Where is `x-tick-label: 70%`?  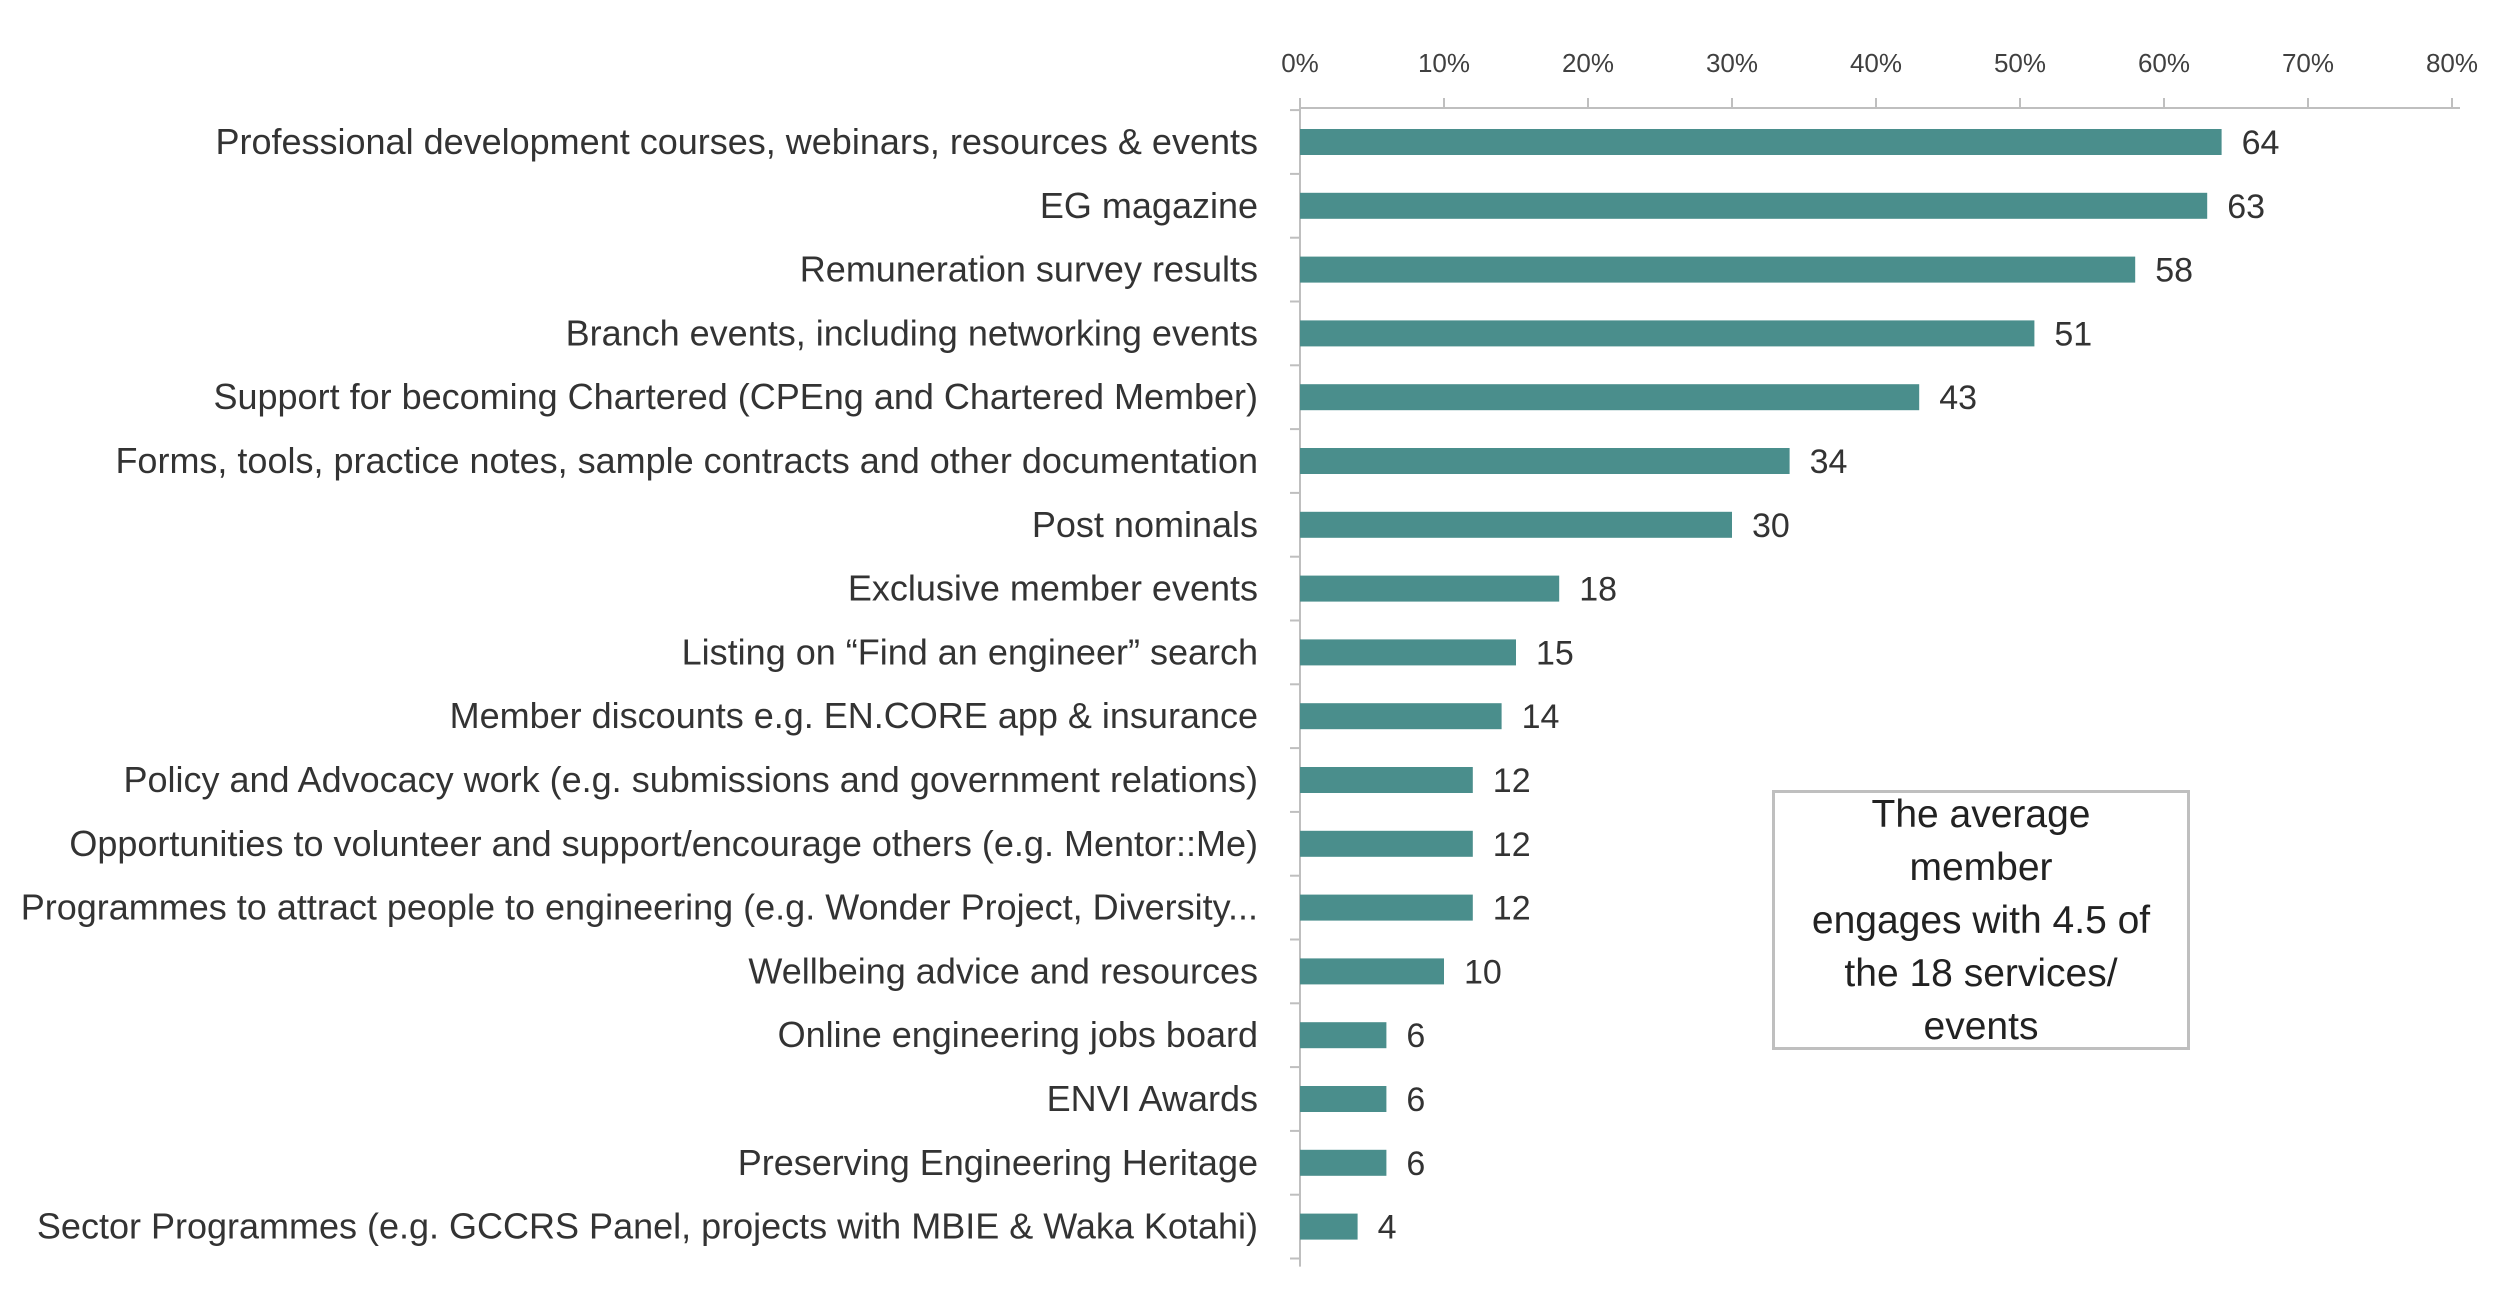 x-tick-label: 70% is located at coordinates (2308, 63).